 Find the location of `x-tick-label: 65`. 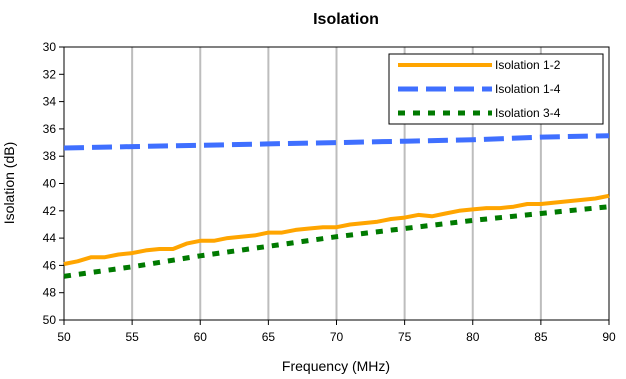

x-tick-label: 65 is located at coordinates (269, 337).